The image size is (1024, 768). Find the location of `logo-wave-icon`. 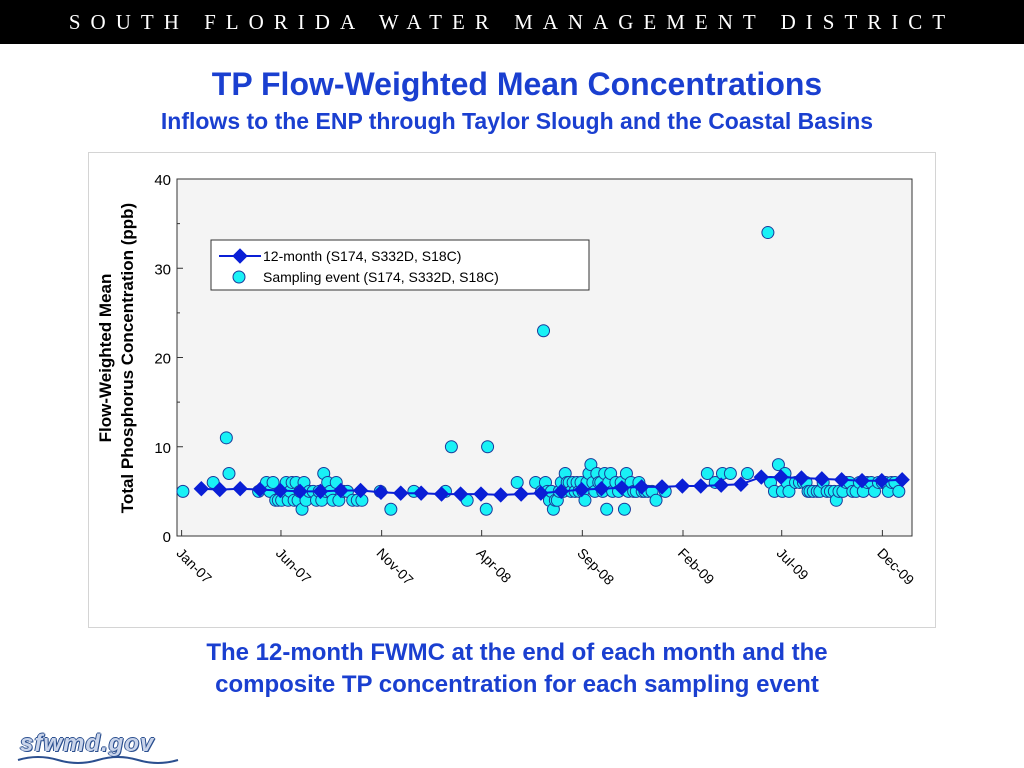

logo-wave-icon is located at coordinates (98, 760).